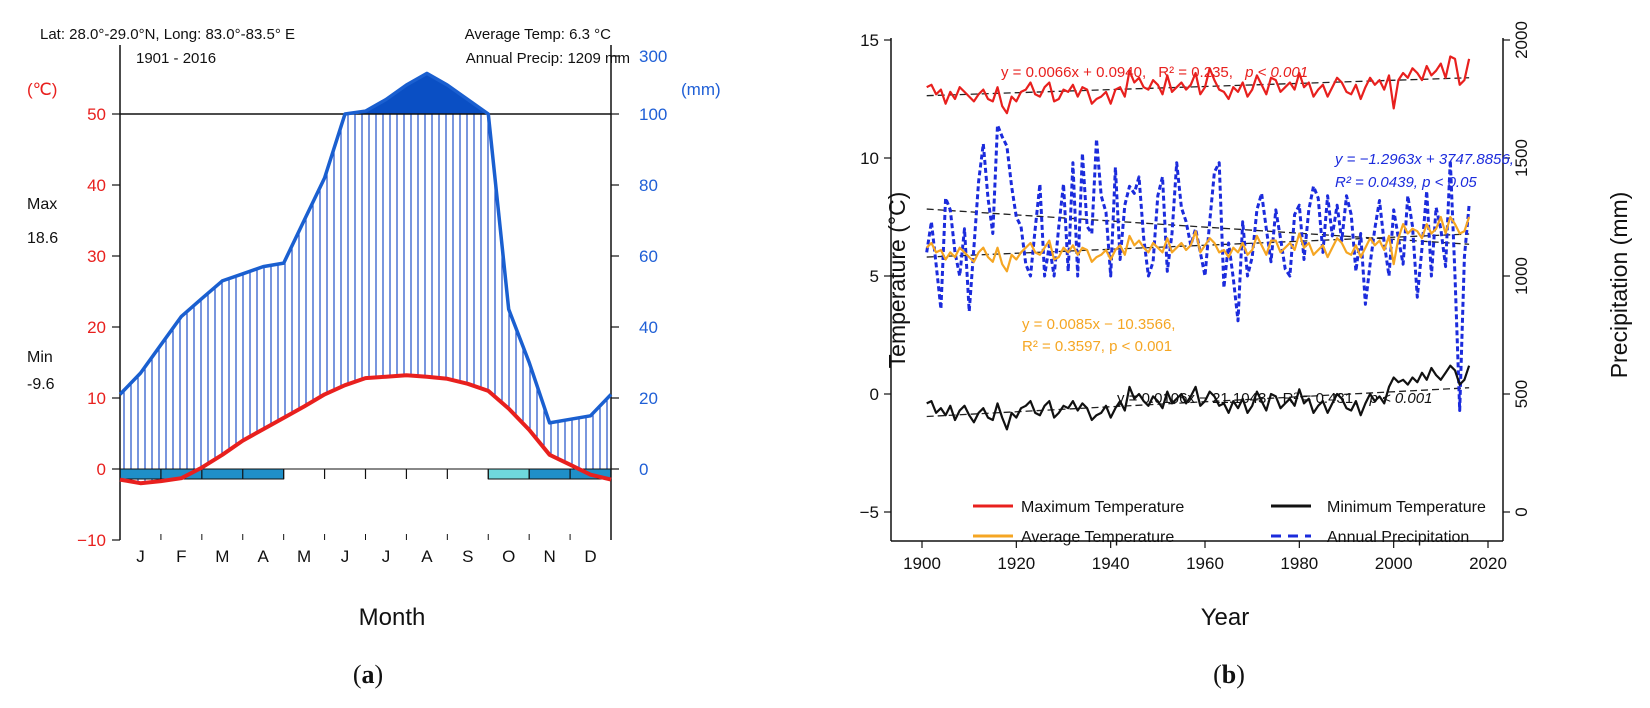 The height and width of the screenshot is (708, 1650). What do you see at coordinates (1619, 285) in the screenshot?
I see `b-right-axis-title: Precipitation (mm)` at bounding box center [1619, 285].